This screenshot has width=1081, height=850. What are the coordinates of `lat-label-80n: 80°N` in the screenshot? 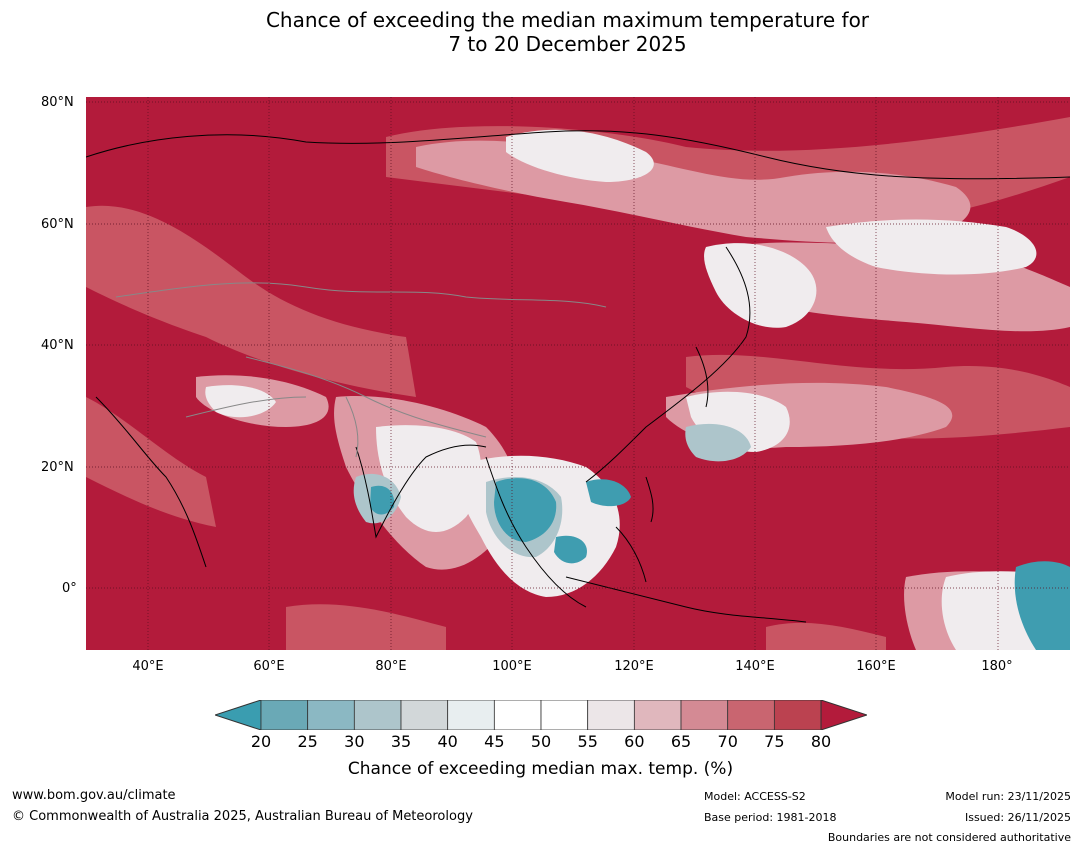 It's located at (57, 102).